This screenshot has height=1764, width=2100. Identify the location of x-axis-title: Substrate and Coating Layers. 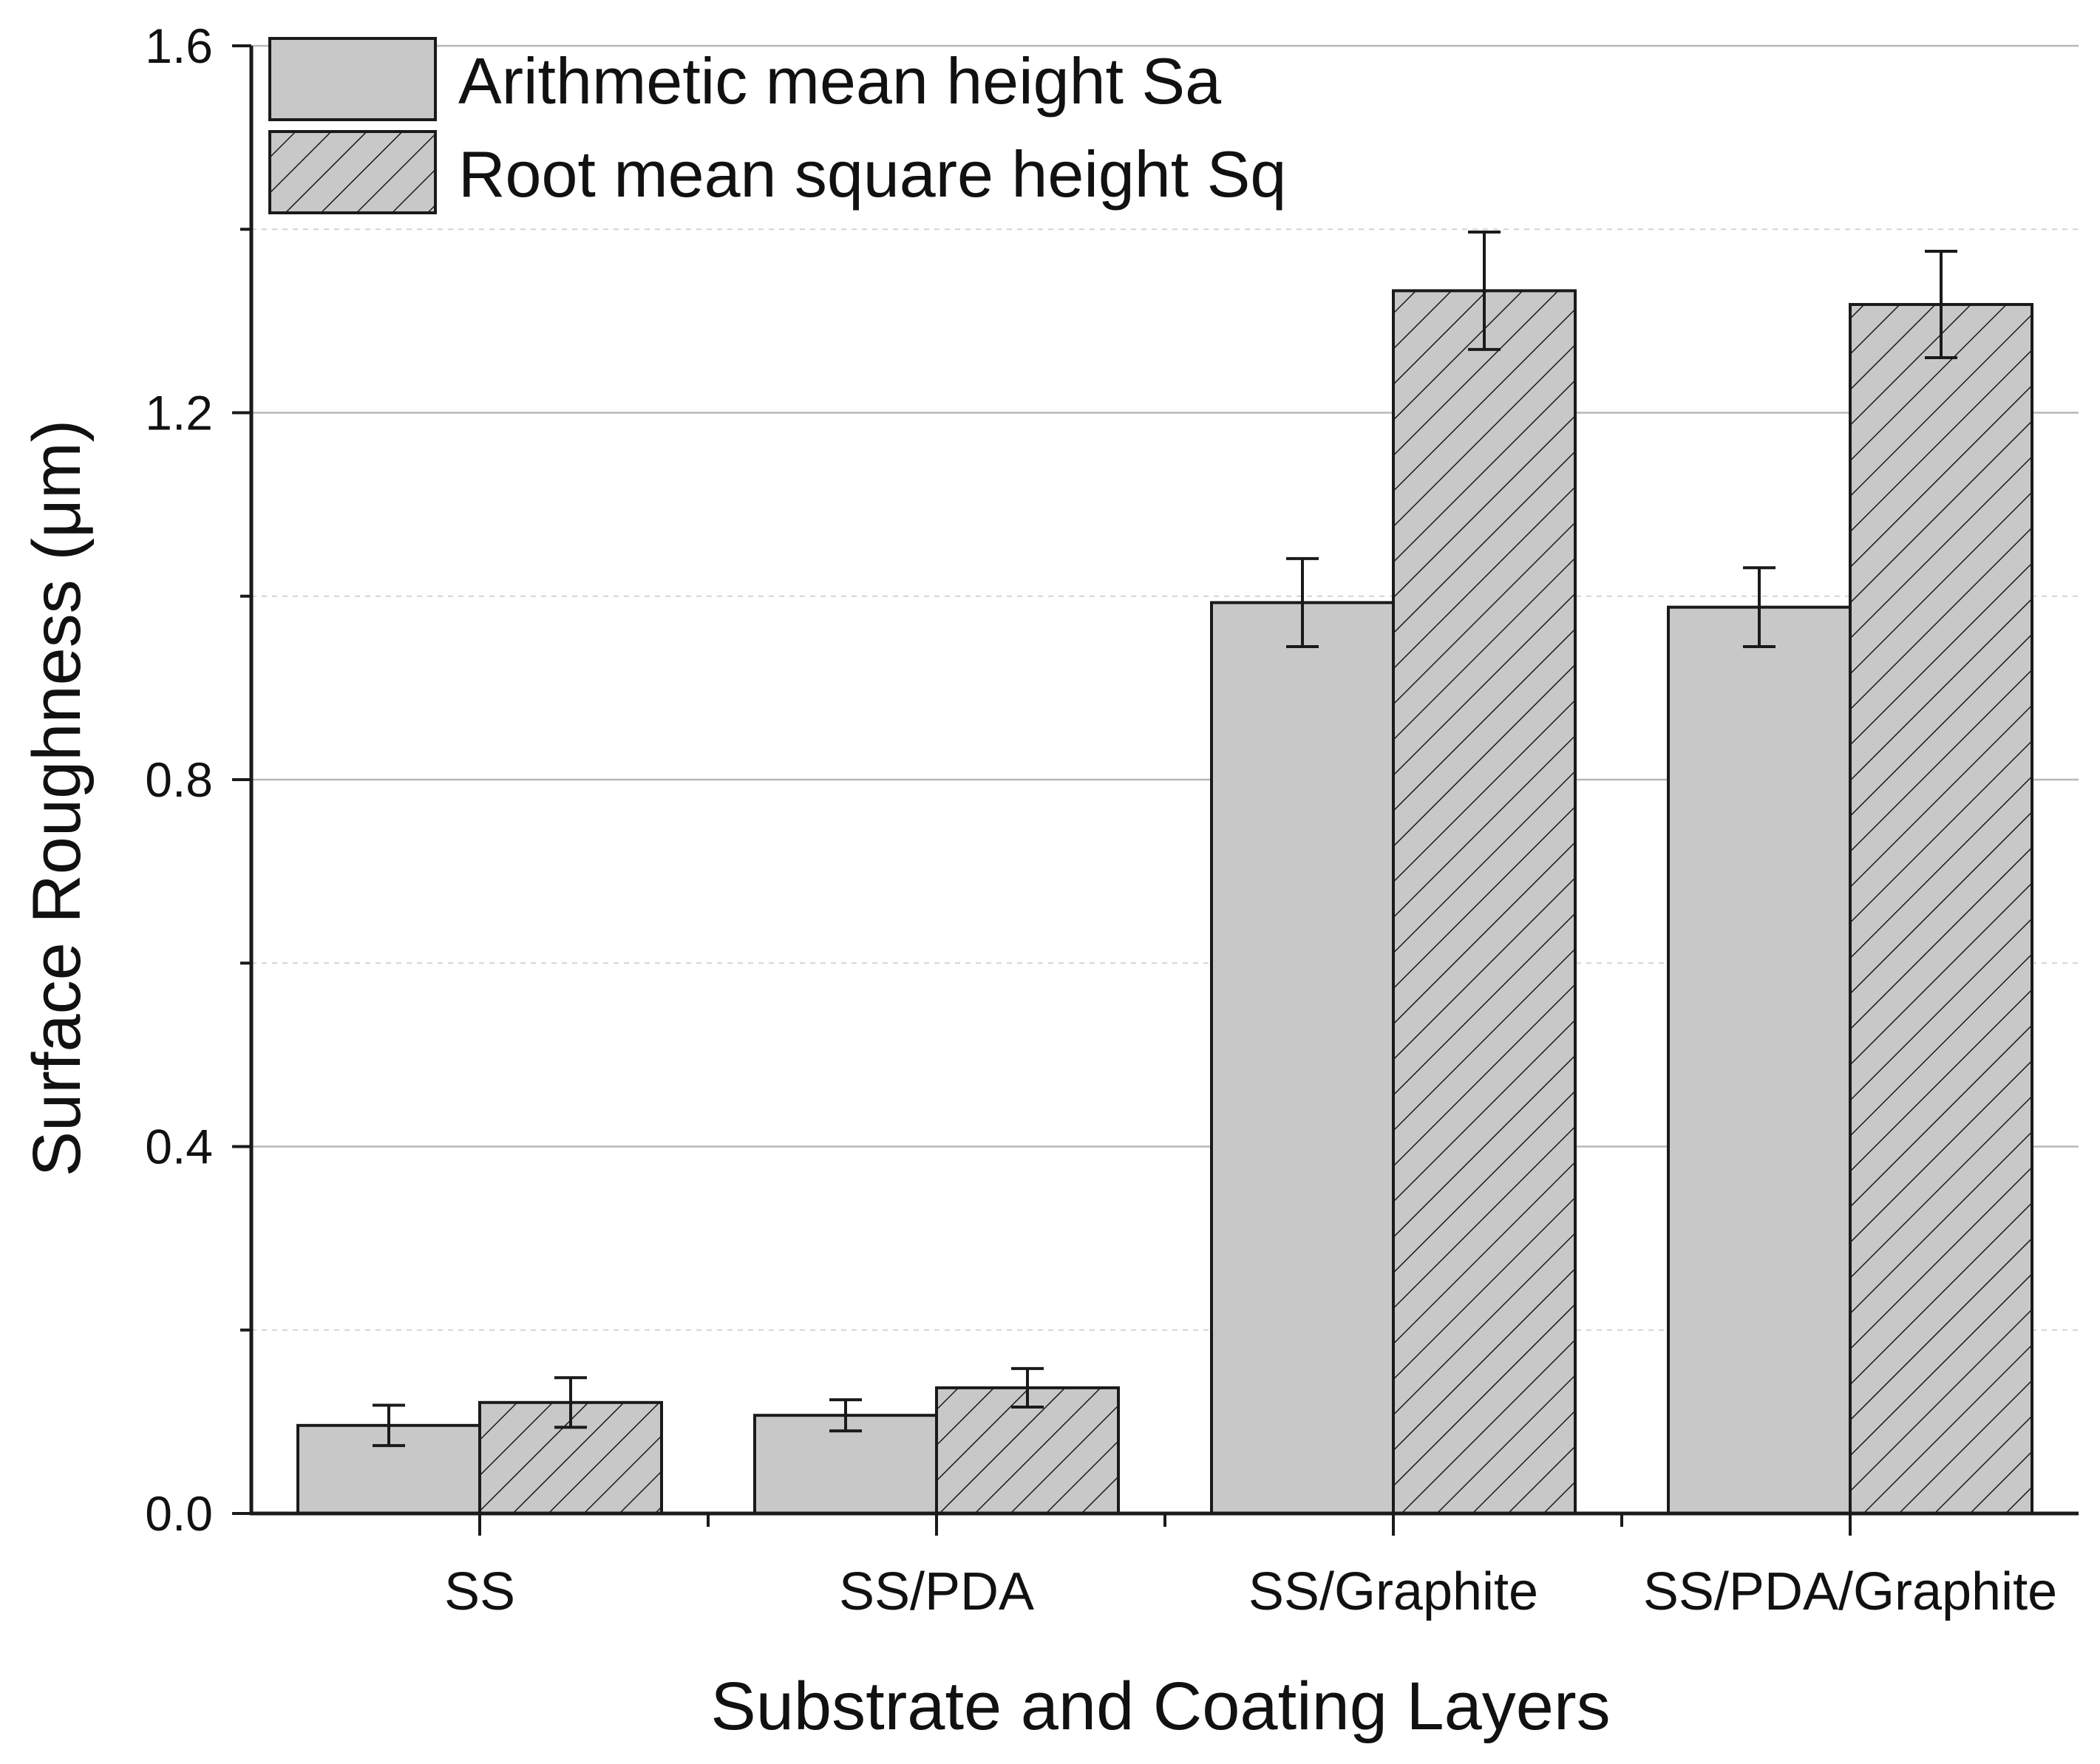
(1160, 1706).